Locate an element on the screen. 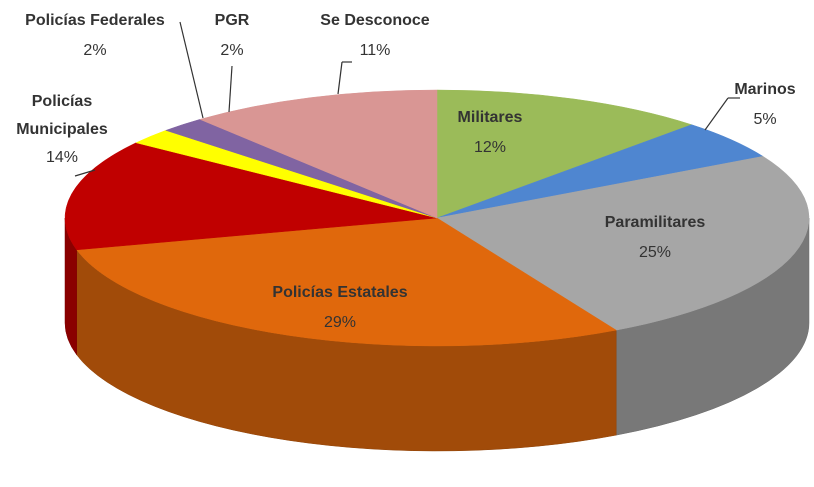 Image resolution: width=814 pixels, height=487 pixels. slice-value: 11% is located at coordinates (375, 50).